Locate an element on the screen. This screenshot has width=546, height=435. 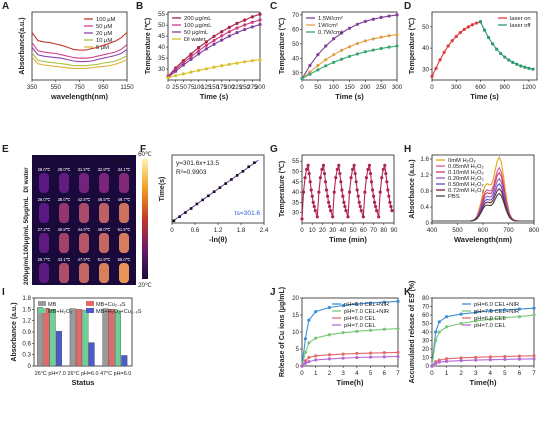
x-tick-label-F: 0 is located at coordinates (172, 230).